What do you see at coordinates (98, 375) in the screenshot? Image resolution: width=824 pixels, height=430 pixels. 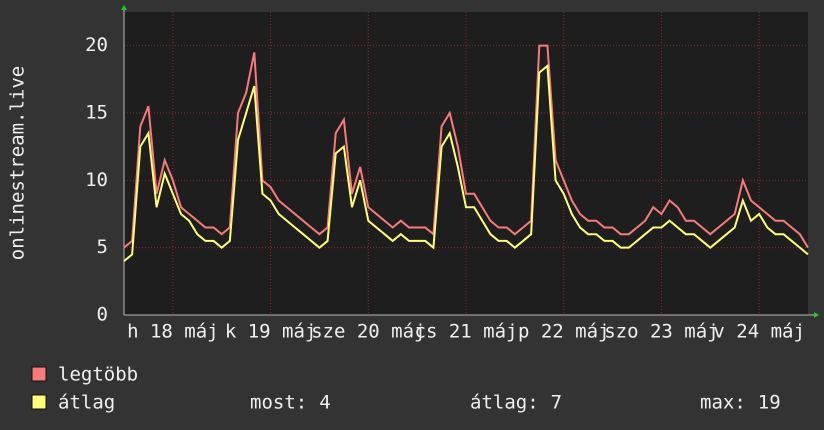 I see `legend-label: legtöbb` at bounding box center [98, 375].